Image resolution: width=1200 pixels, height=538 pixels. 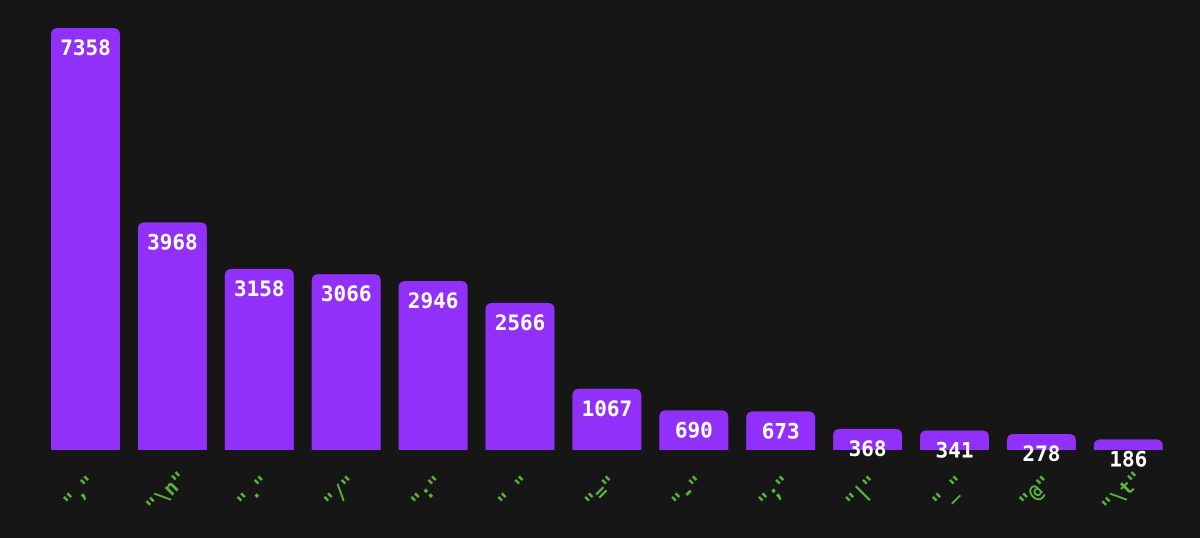 I want to click on bar-value-label: 690, so click(x=694, y=430).